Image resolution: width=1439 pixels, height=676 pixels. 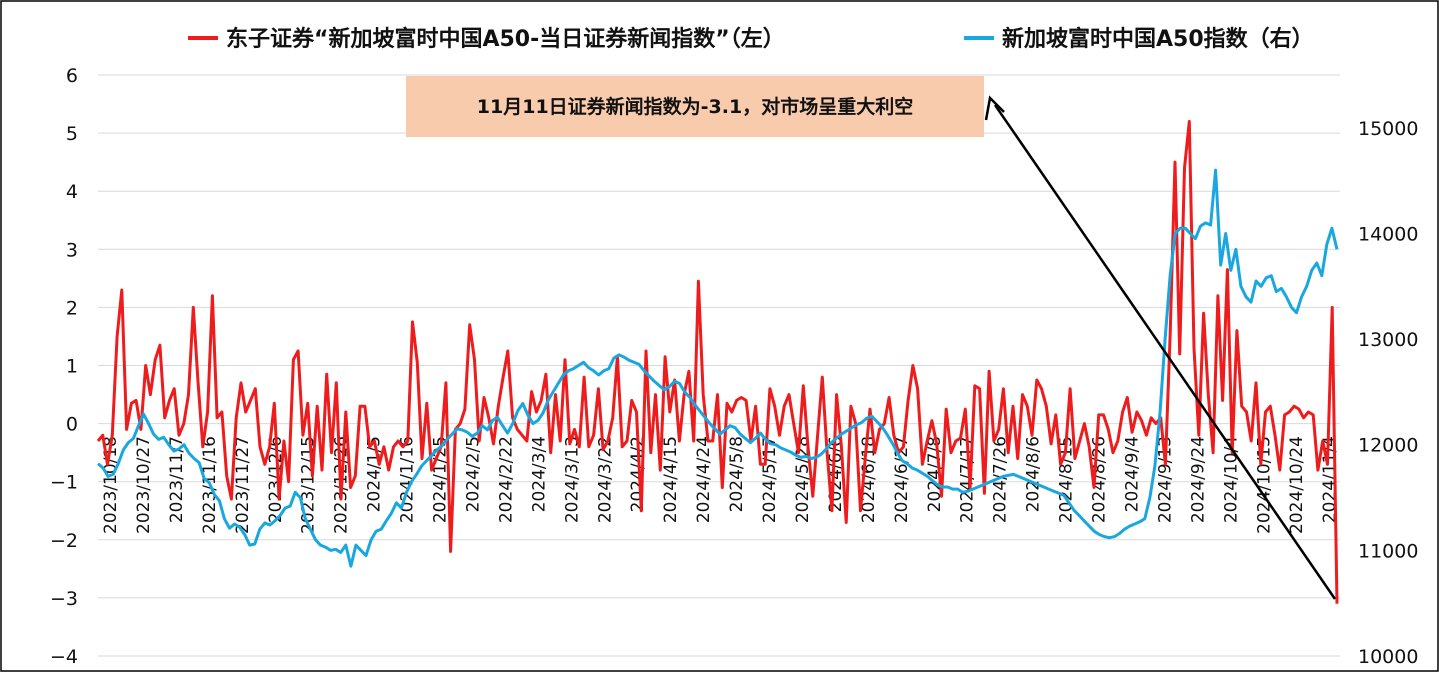 I want to click on legend-label-series-1: 东子证券“新加坡富时中国A50-当日证券新闻指数”（左）, so click(x=505, y=39).